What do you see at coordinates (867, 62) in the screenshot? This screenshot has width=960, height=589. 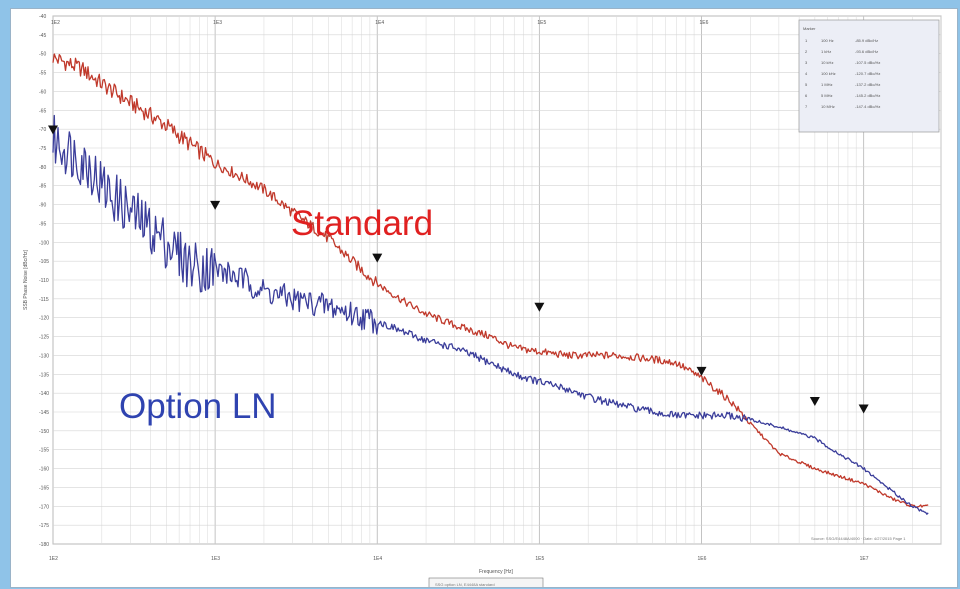 I see `marker-legend-value: -107.5 dBc/Hz` at bounding box center [867, 62].